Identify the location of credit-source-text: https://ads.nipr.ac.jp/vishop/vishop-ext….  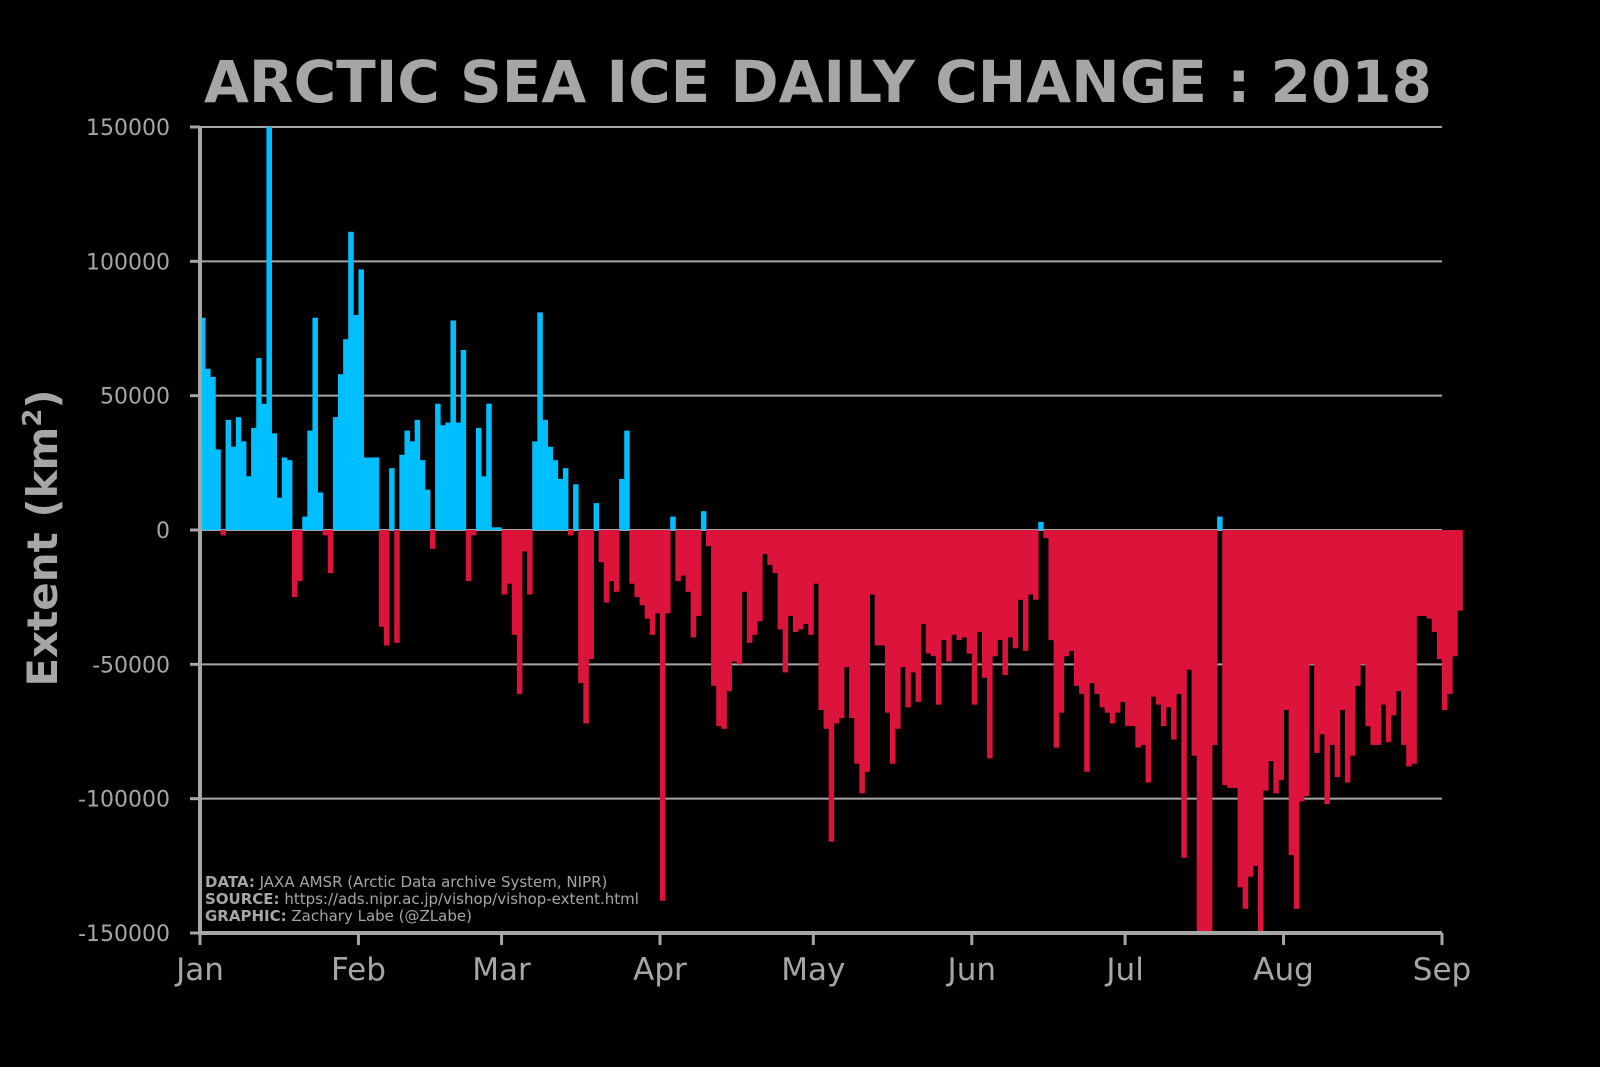
(459, 899).